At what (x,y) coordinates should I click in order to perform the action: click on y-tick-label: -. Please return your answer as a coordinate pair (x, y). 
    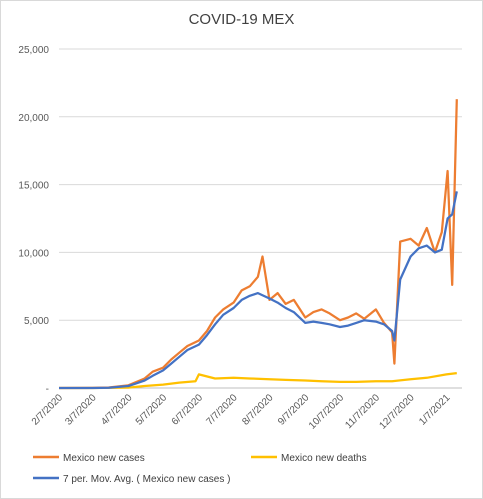
    Looking at the image, I should click on (47, 389).